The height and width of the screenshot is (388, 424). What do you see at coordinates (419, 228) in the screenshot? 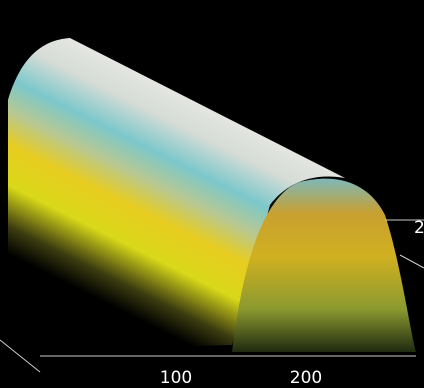
I see `side-tick-label: 2` at bounding box center [419, 228].